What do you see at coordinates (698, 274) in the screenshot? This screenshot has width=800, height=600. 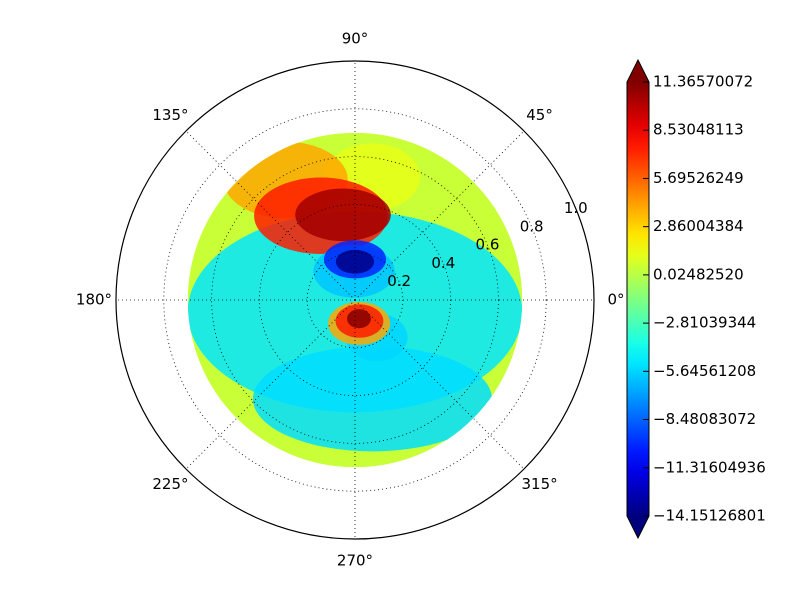 I see `colorbar-tick-label: 0.02482520` at bounding box center [698, 274].